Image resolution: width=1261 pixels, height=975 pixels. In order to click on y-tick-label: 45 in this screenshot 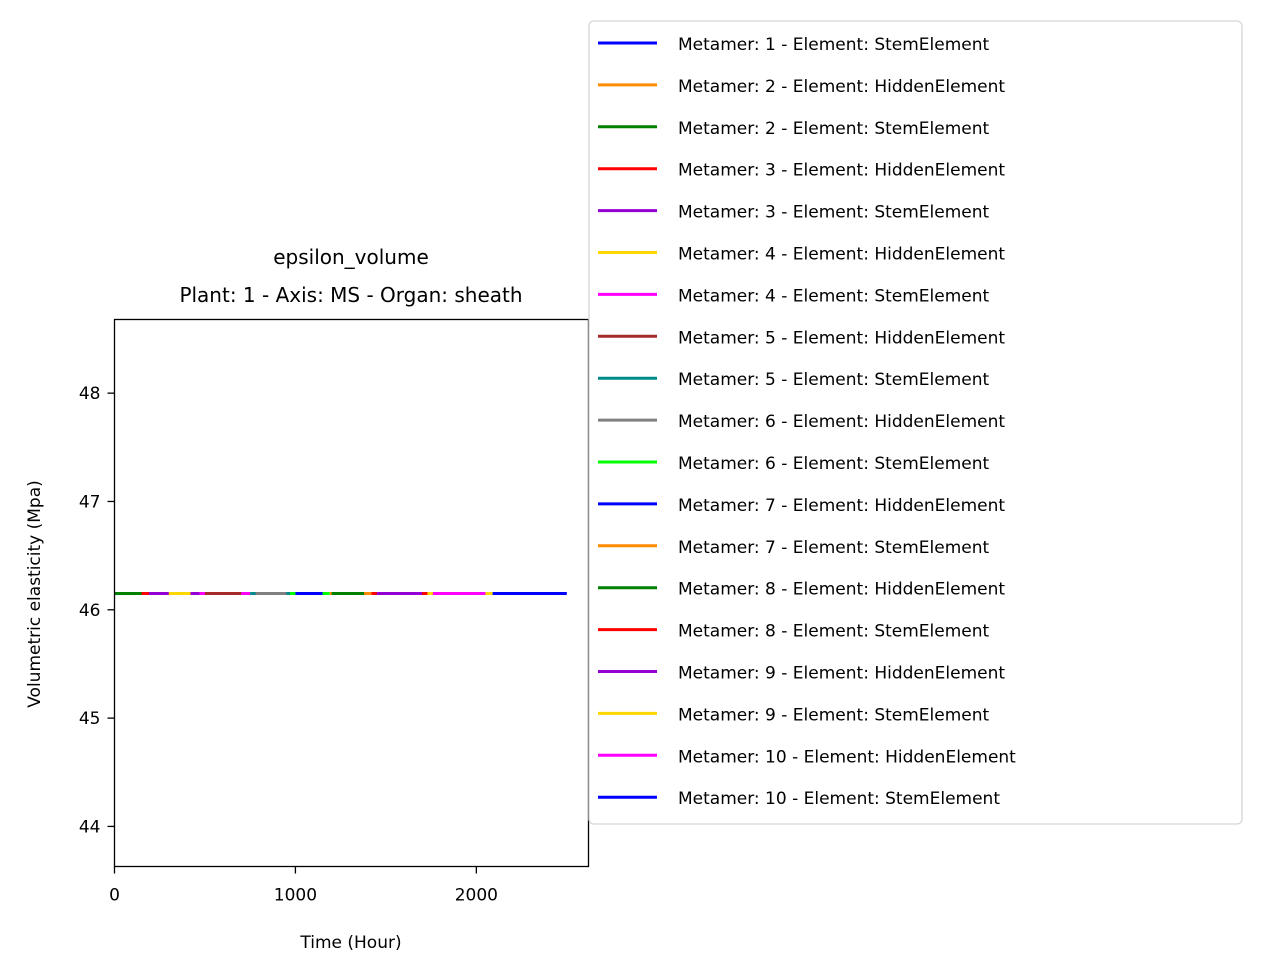, I will do `click(90, 719)`.